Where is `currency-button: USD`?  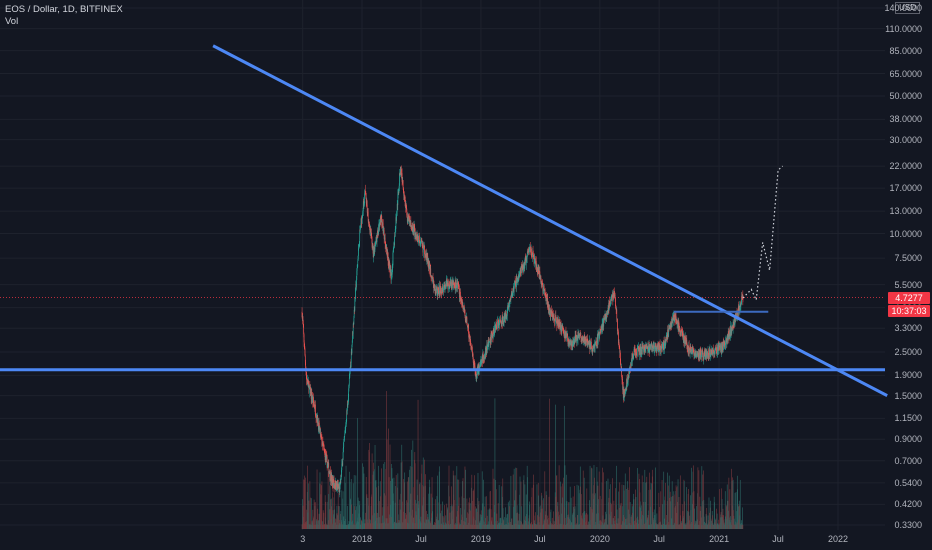 currency-button: USD is located at coordinates (907, 8).